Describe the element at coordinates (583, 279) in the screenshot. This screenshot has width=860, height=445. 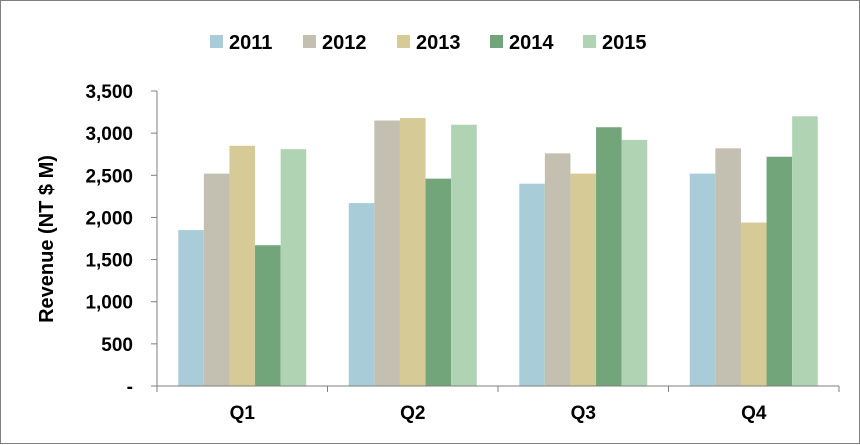
I see `bar-2013-q3` at that location.